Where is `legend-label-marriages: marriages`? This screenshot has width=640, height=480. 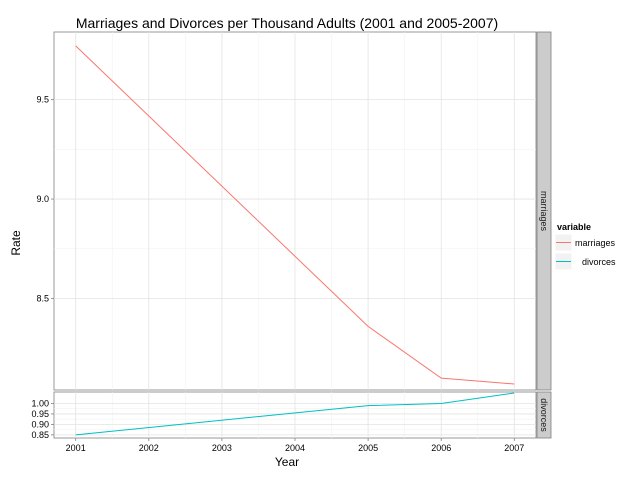
legend-label-marriages: marriages is located at coordinates (595, 243).